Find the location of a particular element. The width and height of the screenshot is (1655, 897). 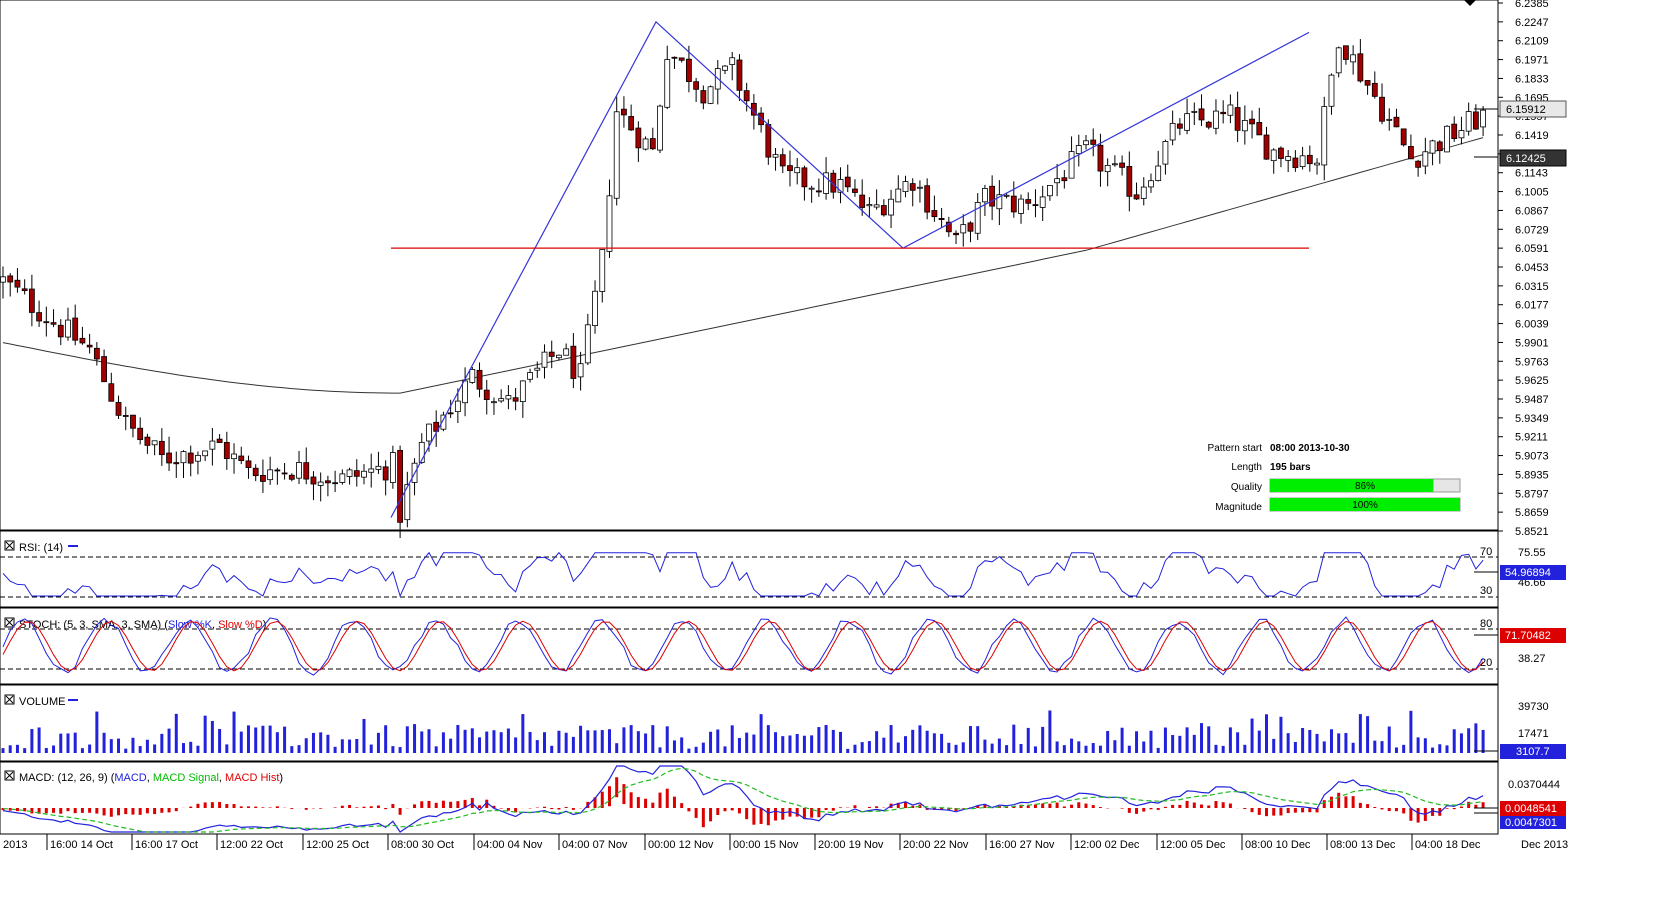

macd-value-box is located at coordinates (1533, 808).